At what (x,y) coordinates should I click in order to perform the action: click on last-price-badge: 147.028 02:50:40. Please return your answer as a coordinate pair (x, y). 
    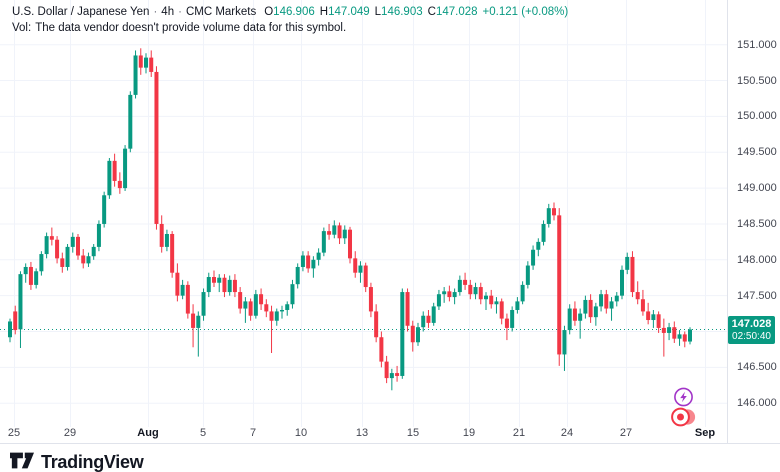
    Looking at the image, I should click on (751, 330).